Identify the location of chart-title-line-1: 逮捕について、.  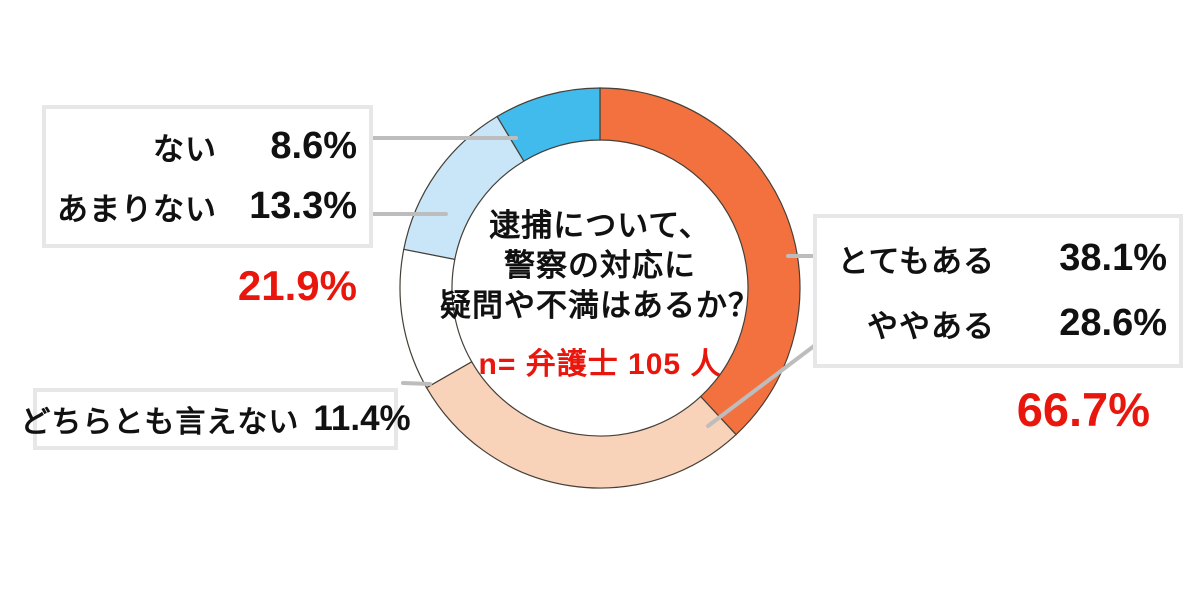
(600, 225).